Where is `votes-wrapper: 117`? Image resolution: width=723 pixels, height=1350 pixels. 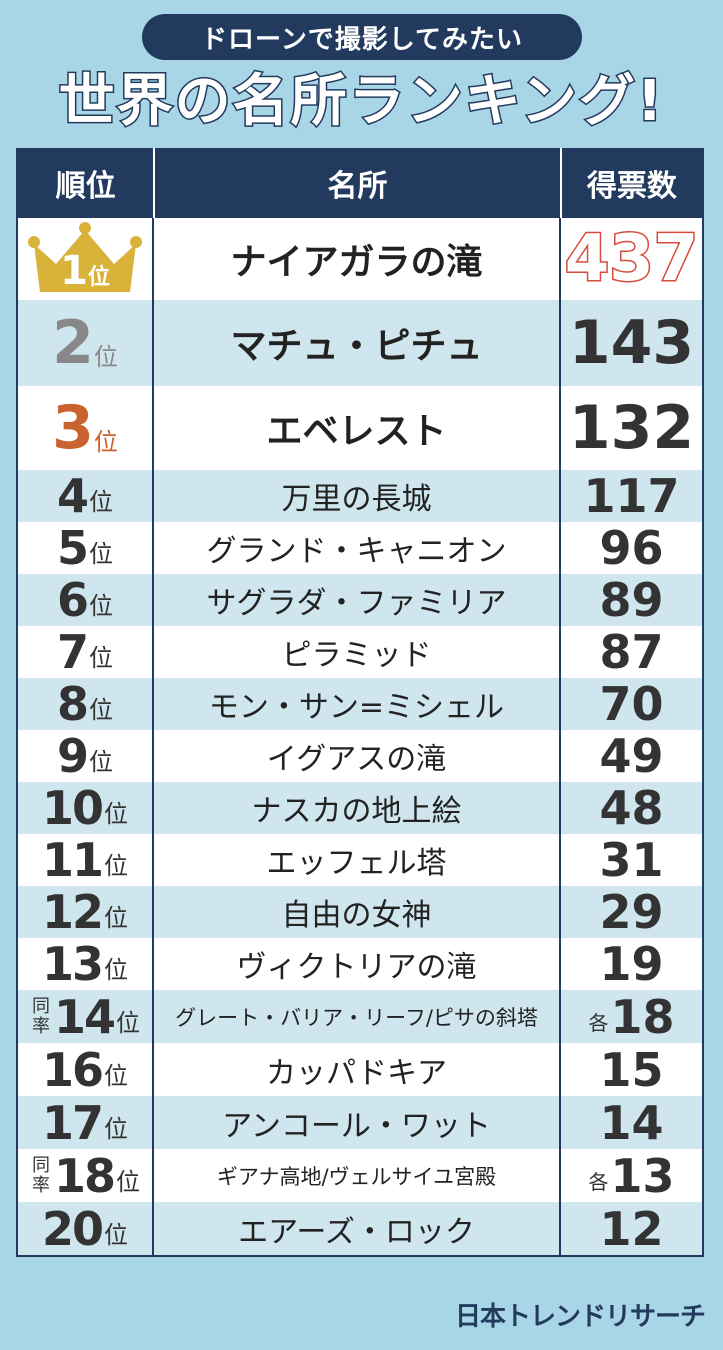
votes-wrapper: 117 is located at coordinates (631, 496).